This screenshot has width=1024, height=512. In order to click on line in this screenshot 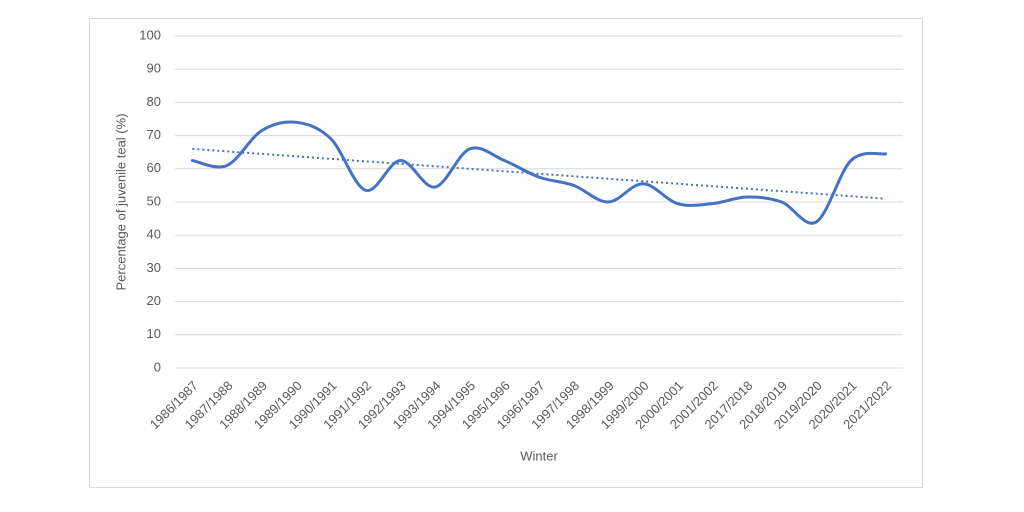, I will do `click(539, 172)`.